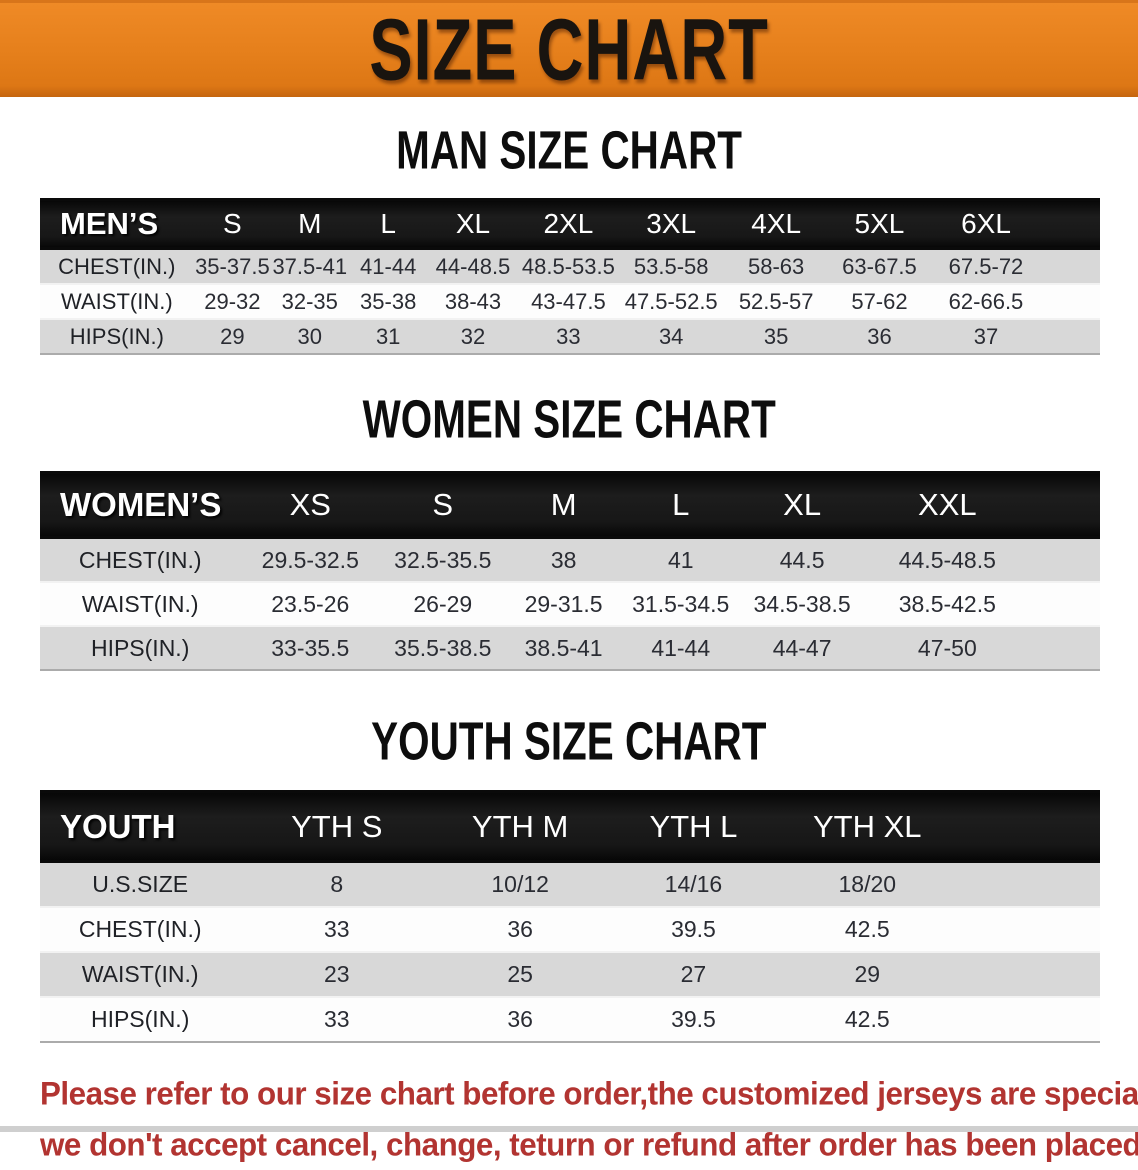  What do you see at coordinates (309, 301) in the screenshot?
I see `size-value-cell: 32-35` at bounding box center [309, 301].